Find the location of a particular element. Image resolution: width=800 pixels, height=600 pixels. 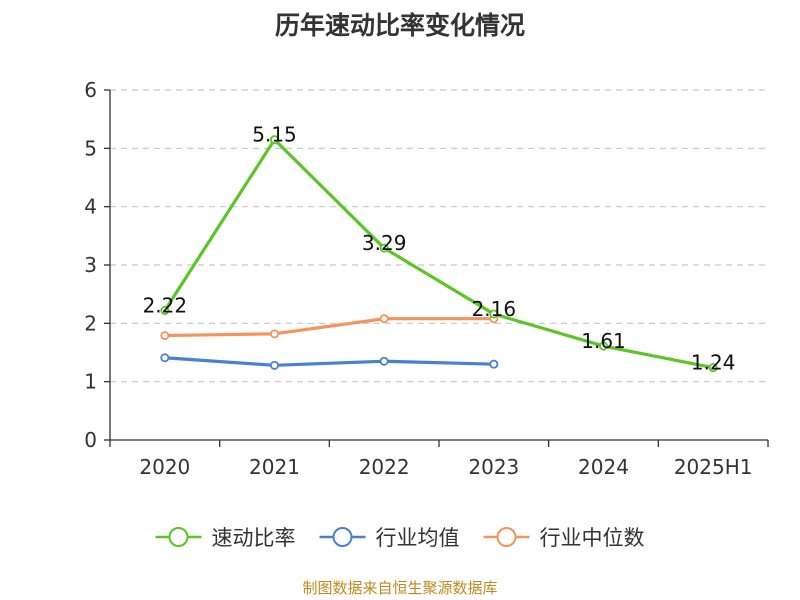

y-tick-label: 4 is located at coordinates (90, 207).